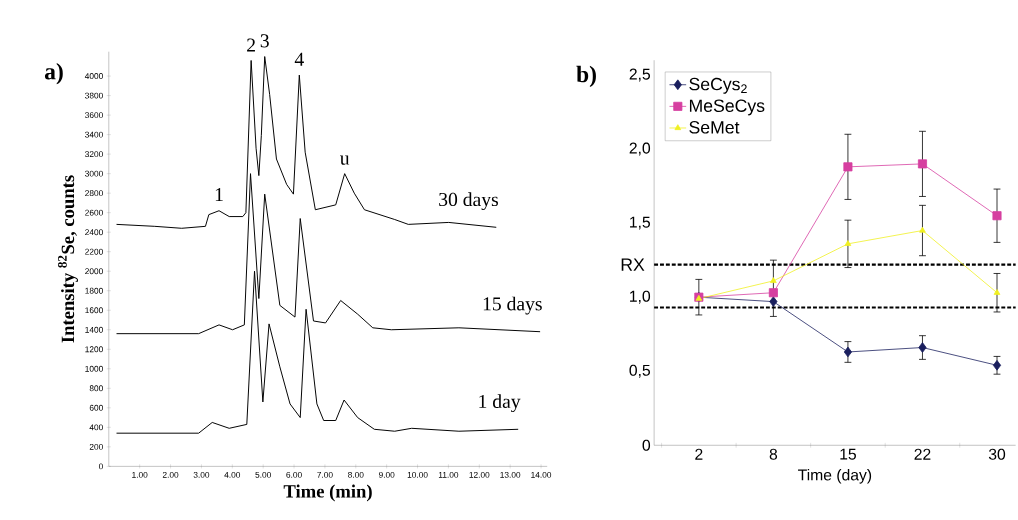 This screenshot has height=520, width=1018. I want to click on annotation: u, so click(345, 160).